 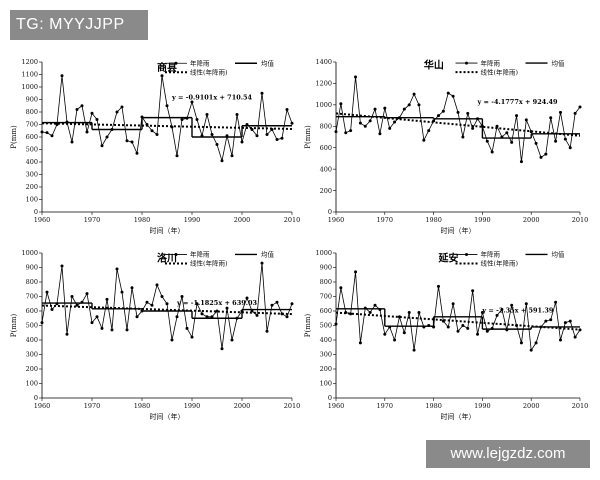 What do you see at coordinates (32, 175) in the screenshot?
I see `y-tick-label: 300` at bounding box center [32, 175].